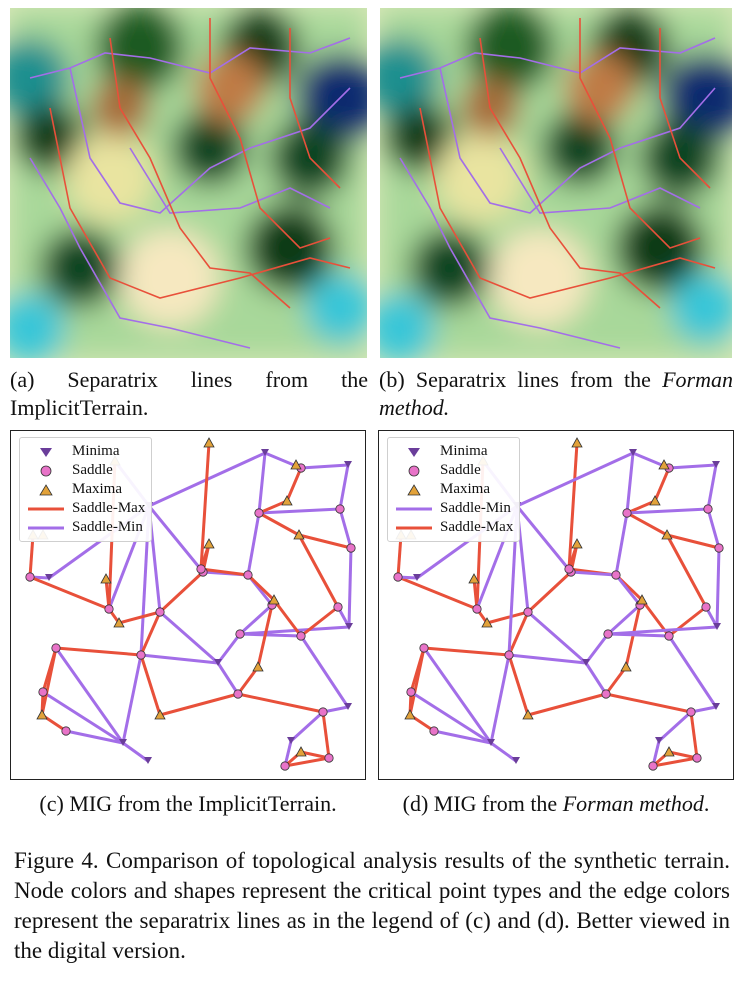 This screenshot has width=741, height=986. Describe the element at coordinates (392, 379) in the screenshot. I see `caption-b-label: (b)` at that location.